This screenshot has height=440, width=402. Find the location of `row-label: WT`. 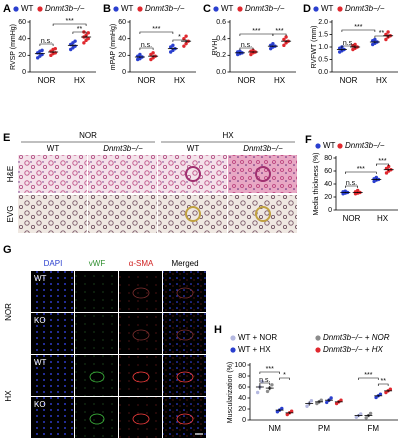

row-label: WT is located at coordinates (40, 362).